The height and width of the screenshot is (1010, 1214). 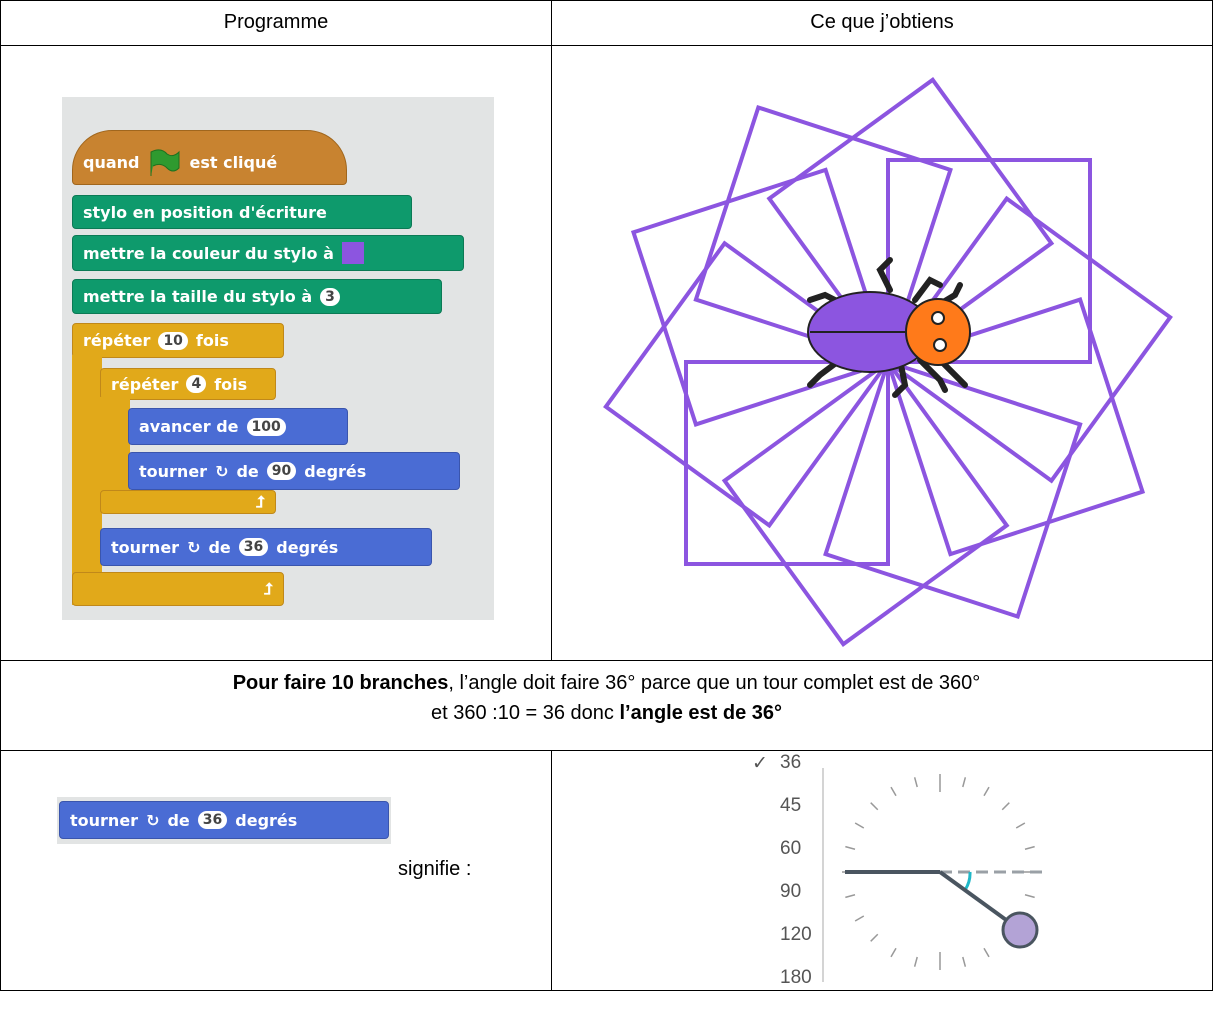 I want to click on input: 90, so click(x=281, y=471).